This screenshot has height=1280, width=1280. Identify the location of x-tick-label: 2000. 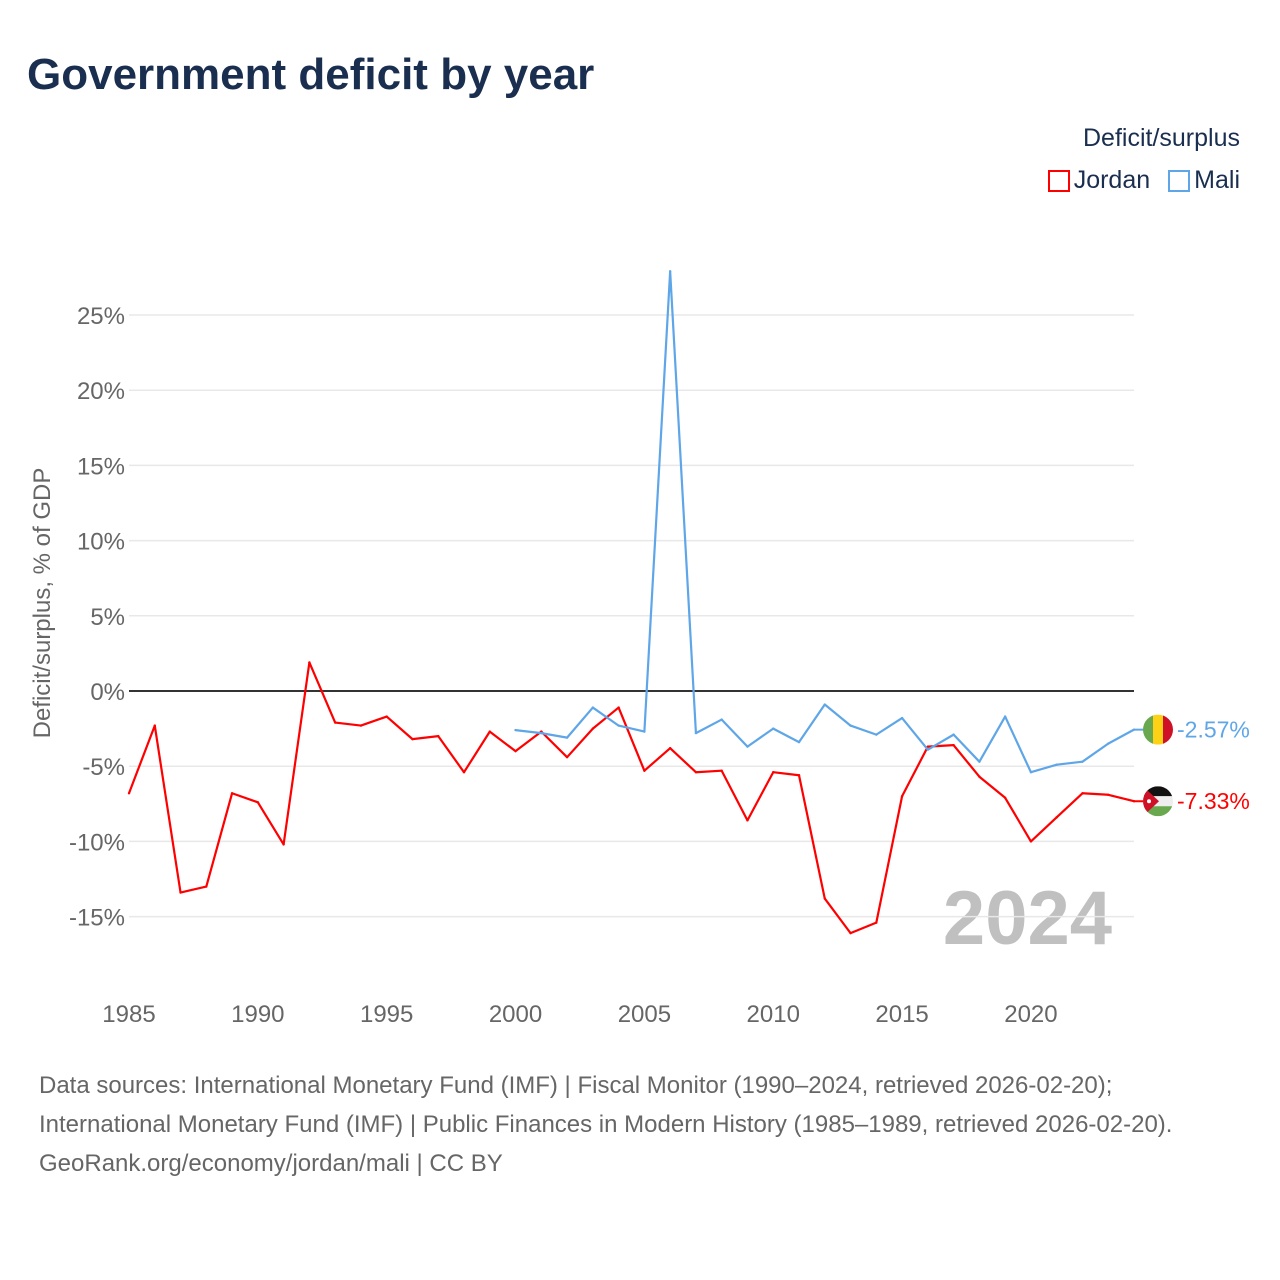
(515, 1014).